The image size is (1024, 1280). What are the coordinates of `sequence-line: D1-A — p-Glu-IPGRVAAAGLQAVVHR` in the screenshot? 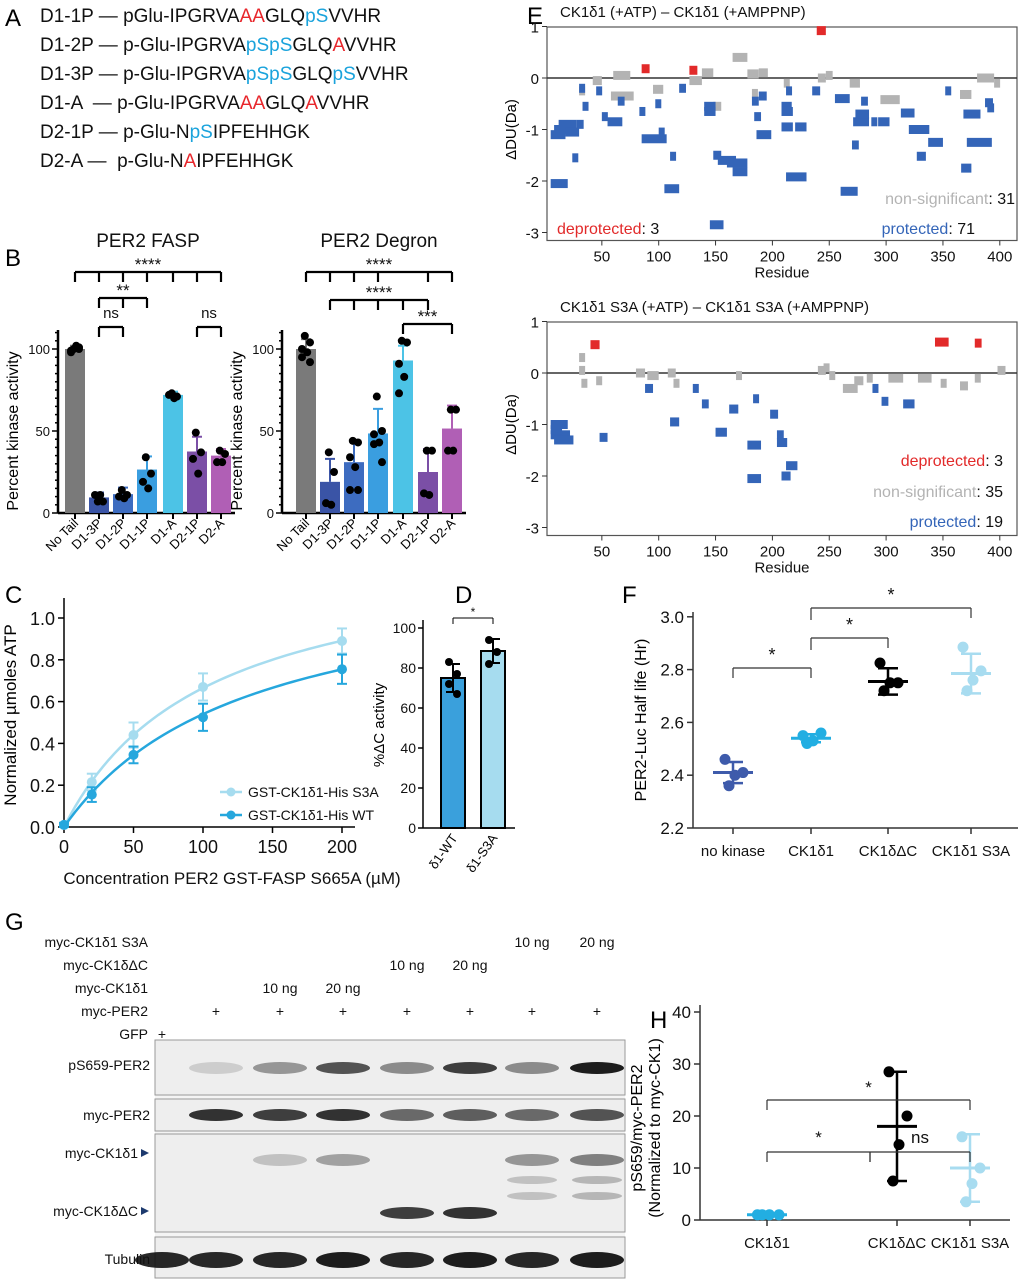 It's located at (204, 104).